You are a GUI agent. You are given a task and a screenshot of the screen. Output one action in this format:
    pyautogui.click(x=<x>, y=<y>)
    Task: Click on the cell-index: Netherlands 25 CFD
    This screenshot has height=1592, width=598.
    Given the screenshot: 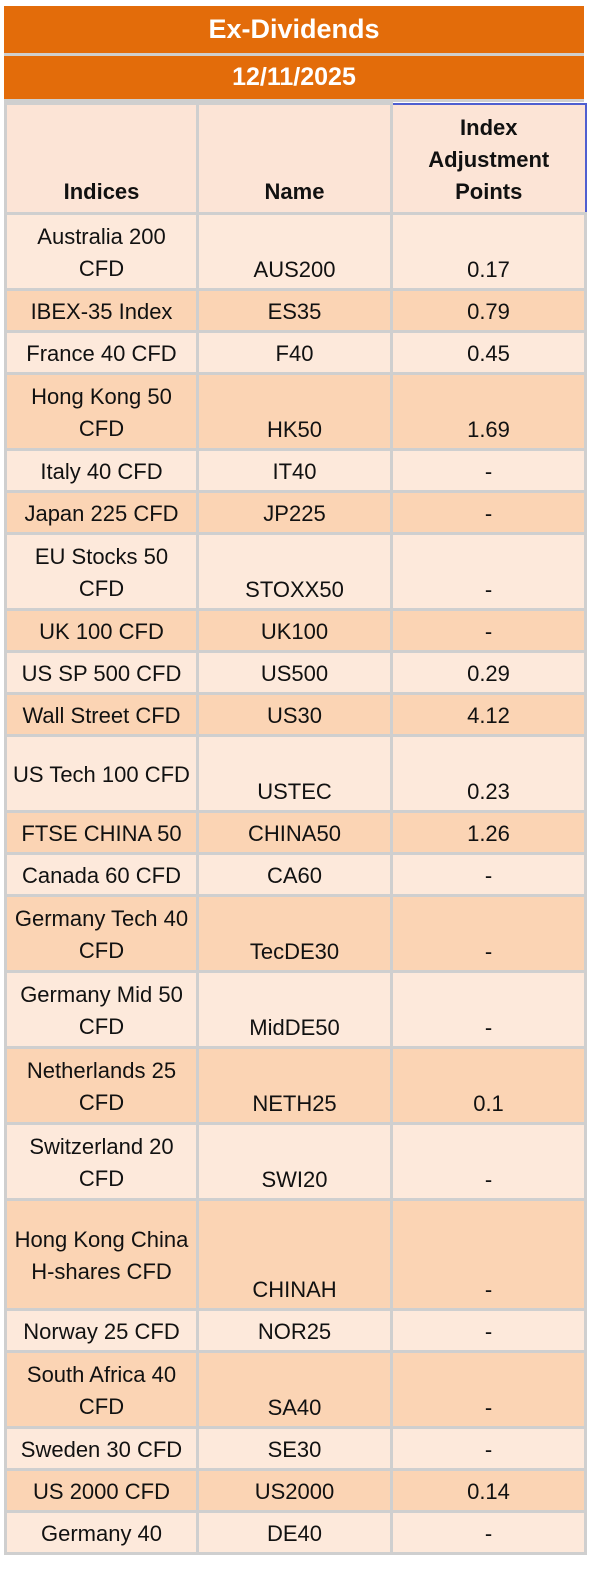 What is the action you would take?
    pyautogui.click(x=101, y=1085)
    